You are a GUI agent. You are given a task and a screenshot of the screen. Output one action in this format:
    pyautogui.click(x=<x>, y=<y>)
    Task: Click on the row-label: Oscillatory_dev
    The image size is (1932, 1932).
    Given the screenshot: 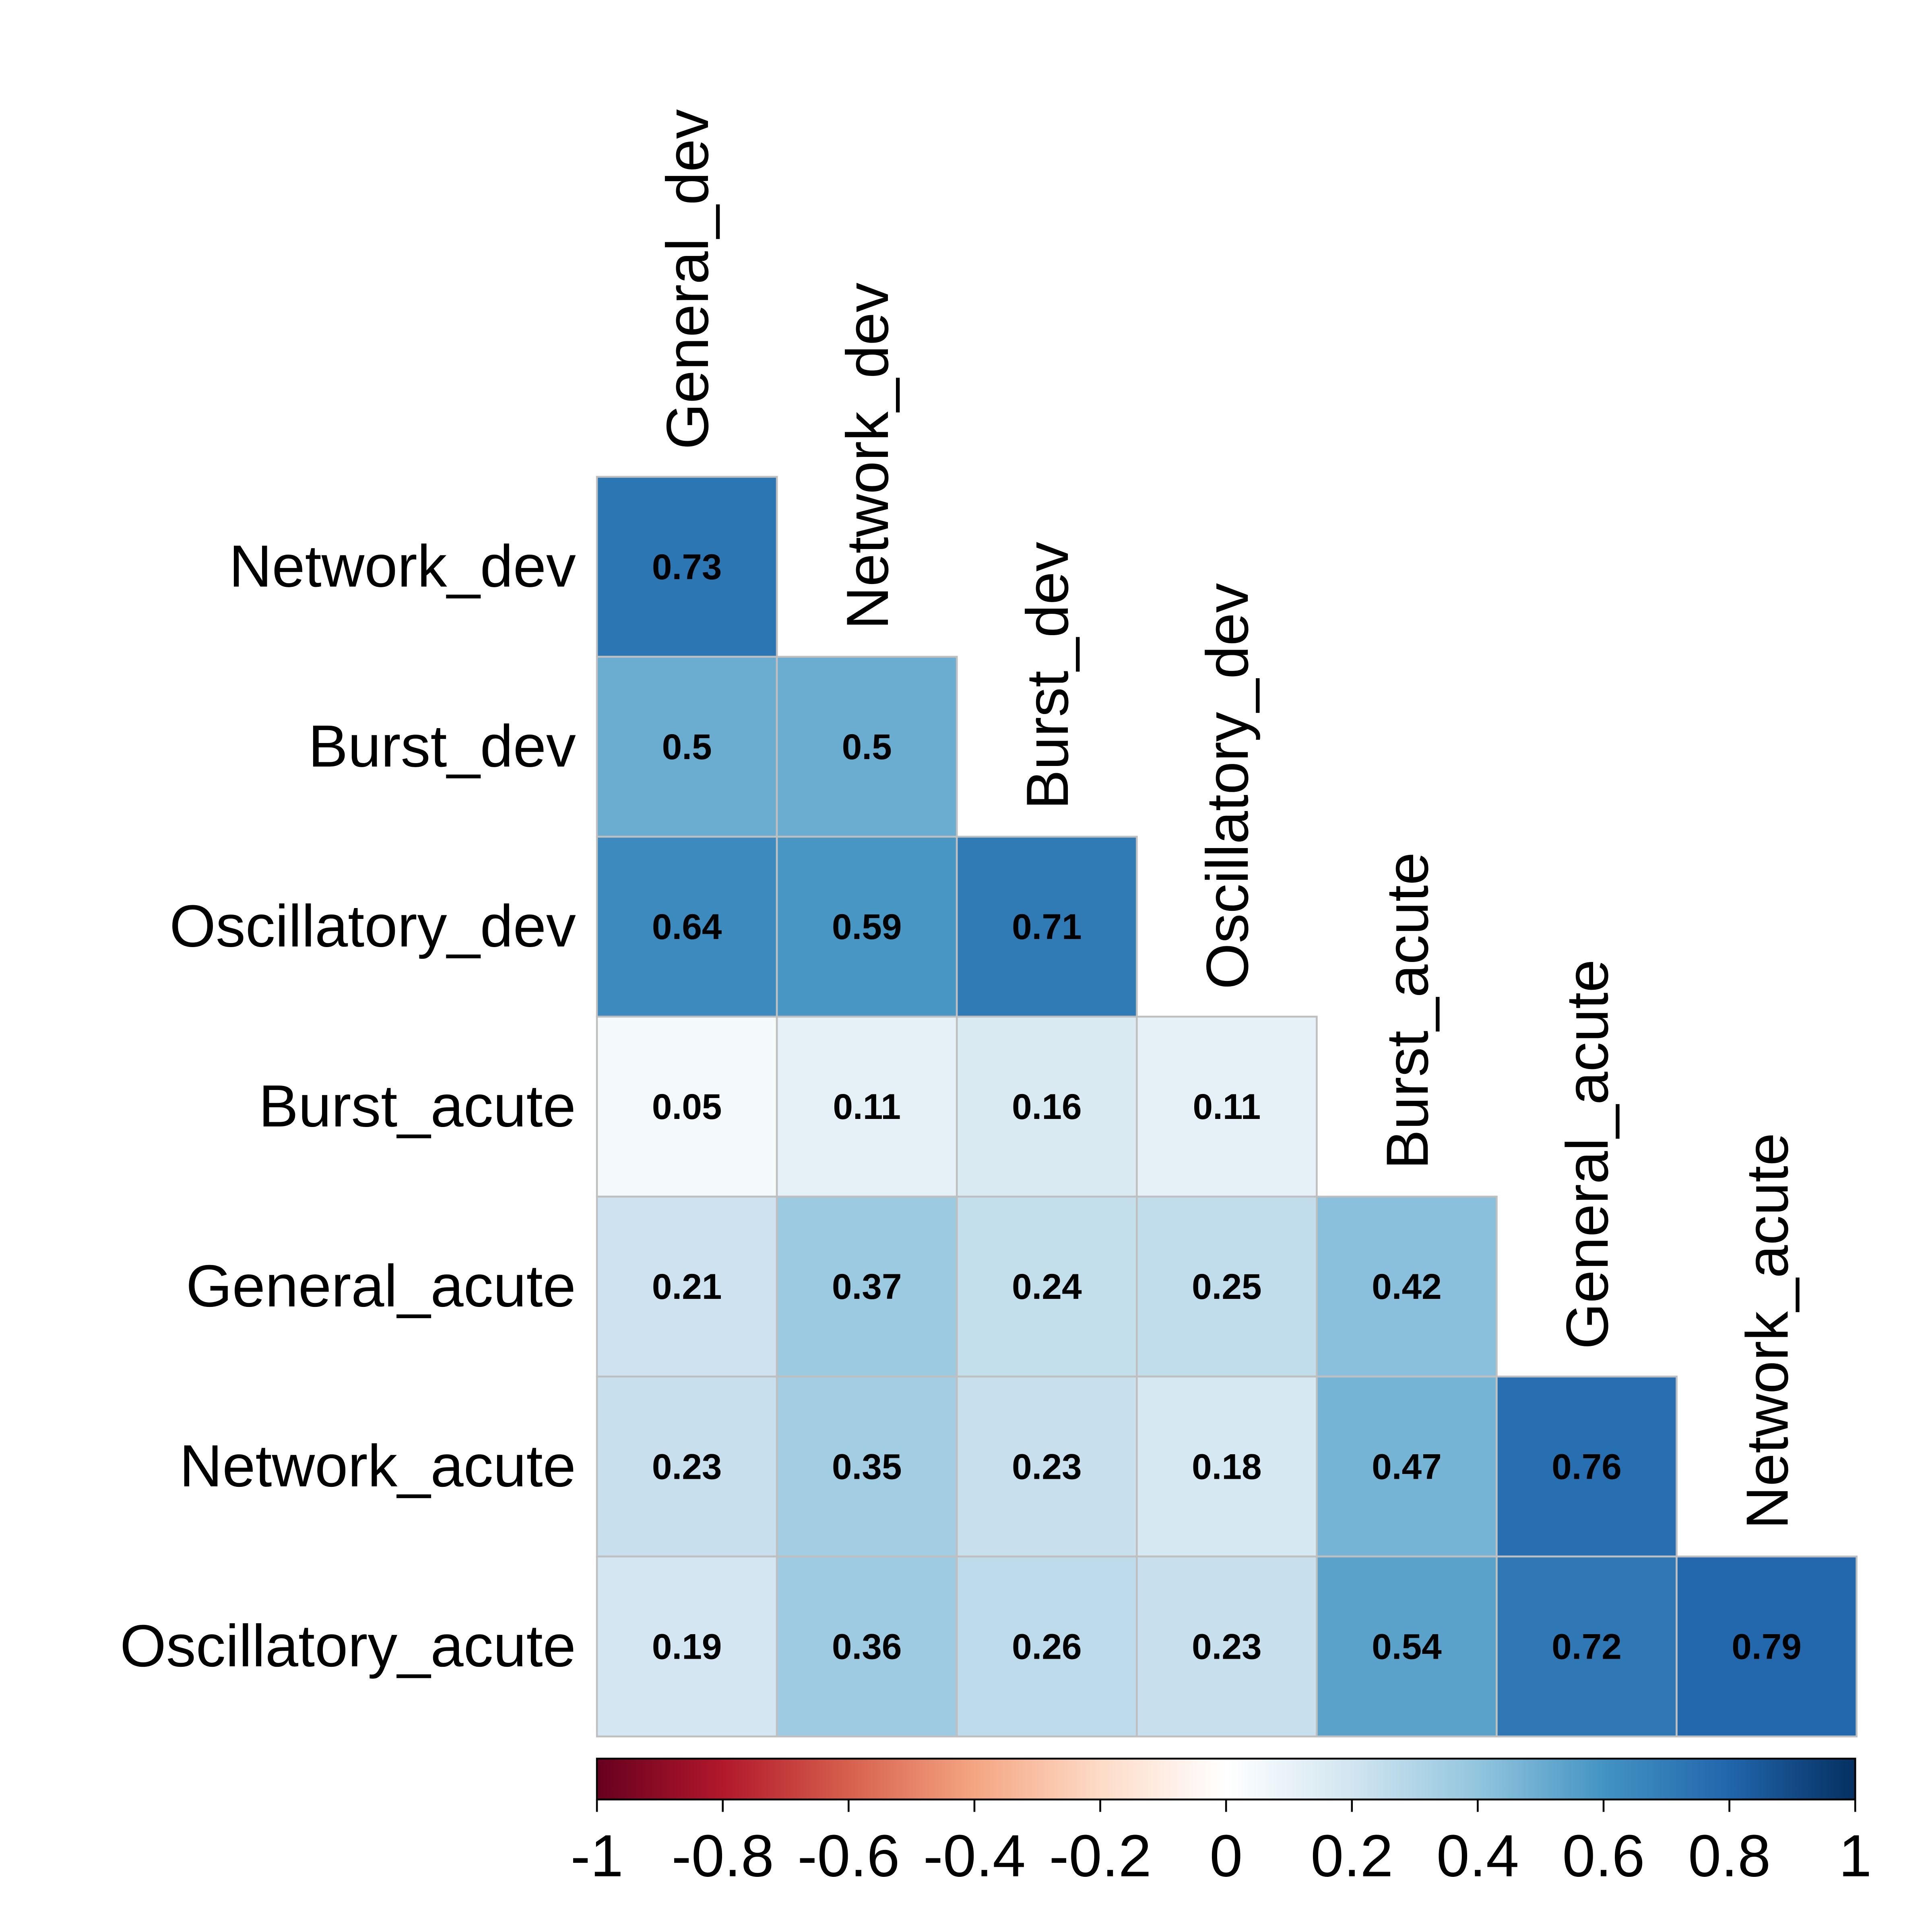 What is the action you would take?
    pyautogui.click(x=372, y=926)
    